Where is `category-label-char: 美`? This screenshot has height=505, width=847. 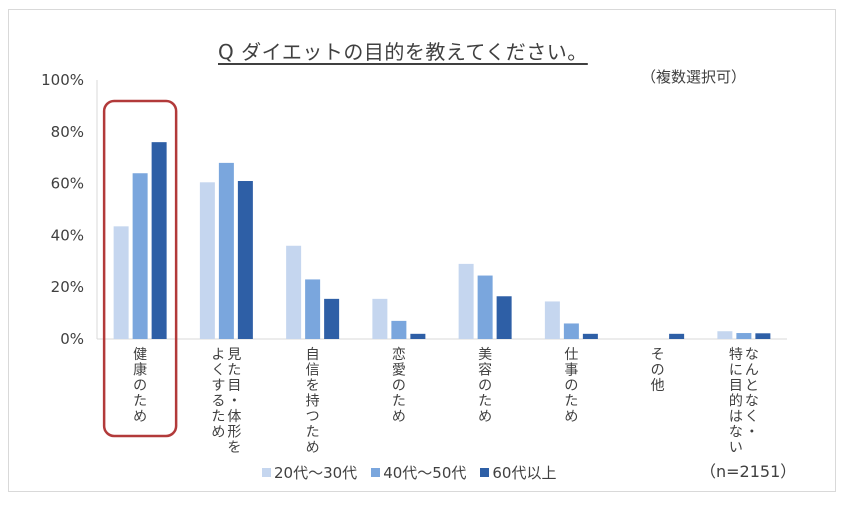
category-label-char: 美 is located at coordinates (485, 355).